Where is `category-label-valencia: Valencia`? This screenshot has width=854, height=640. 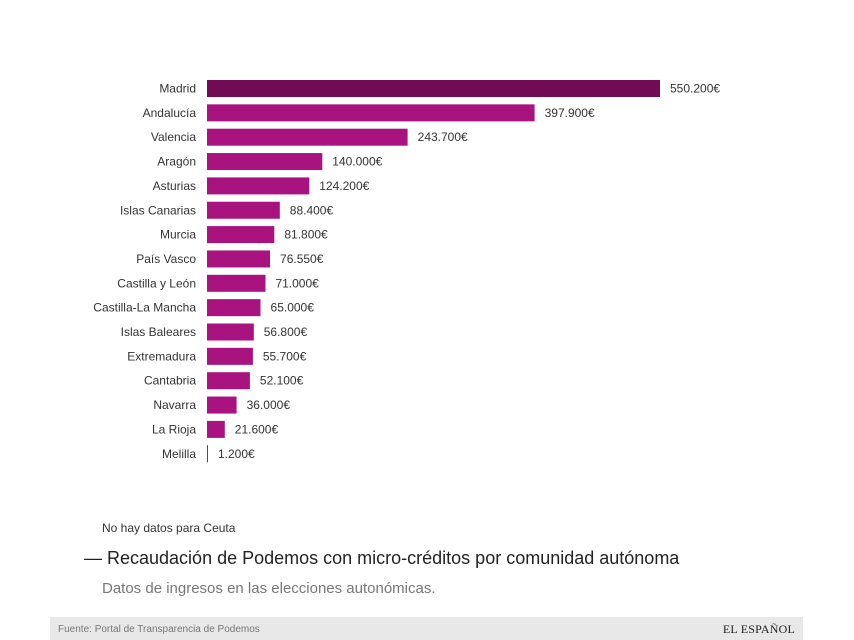
category-label-valencia: Valencia is located at coordinates (173, 137).